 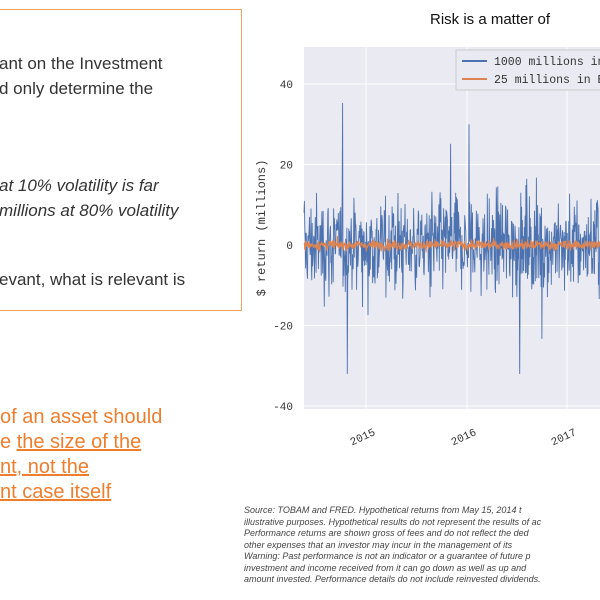 What do you see at coordinates (79, 185) in the screenshot?
I see `paragraph-2-line-1: at 10% volatility is far` at bounding box center [79, 185].